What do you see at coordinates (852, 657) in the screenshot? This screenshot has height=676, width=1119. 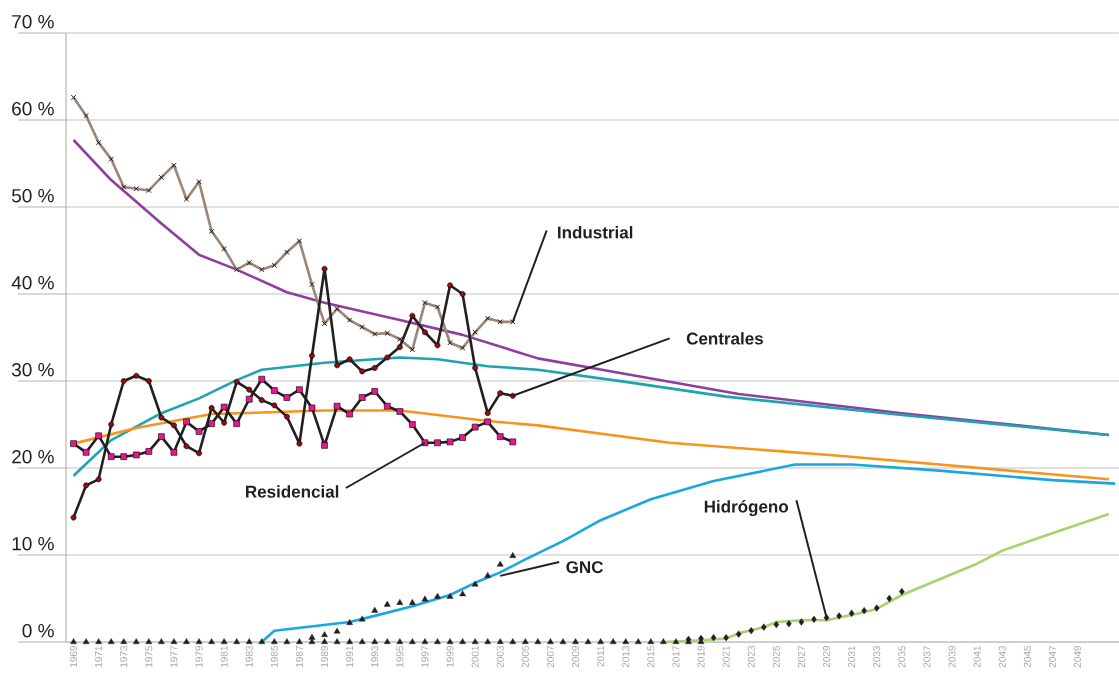 I see `x-tick-label: 2031` at bounding box center [852, 657].